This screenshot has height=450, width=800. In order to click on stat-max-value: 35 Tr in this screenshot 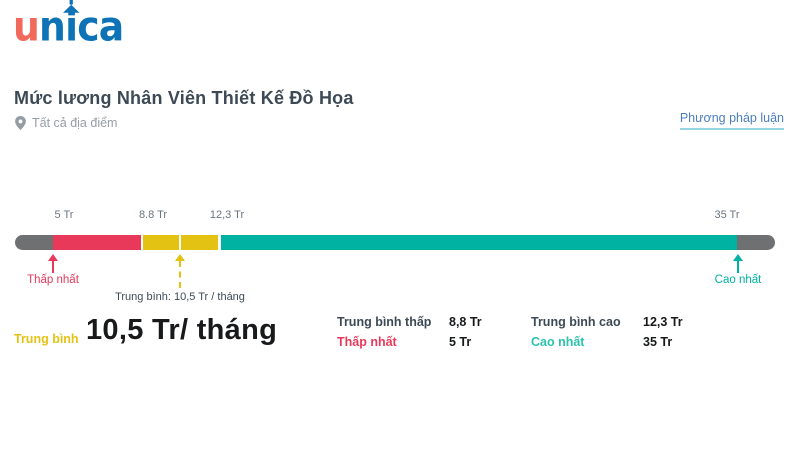, I will do `click(658, 342)`.